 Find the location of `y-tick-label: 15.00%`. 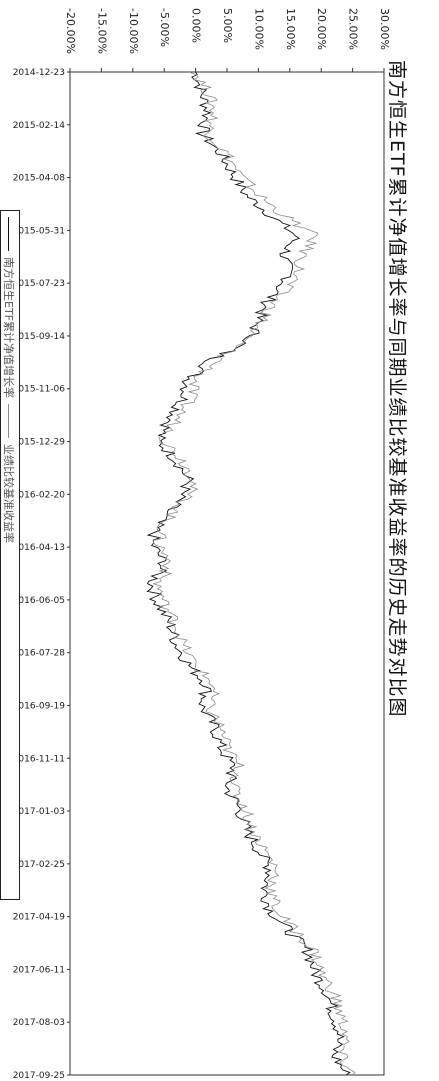

y-tick-label: 15.00% is located at coordinates (290, 29).